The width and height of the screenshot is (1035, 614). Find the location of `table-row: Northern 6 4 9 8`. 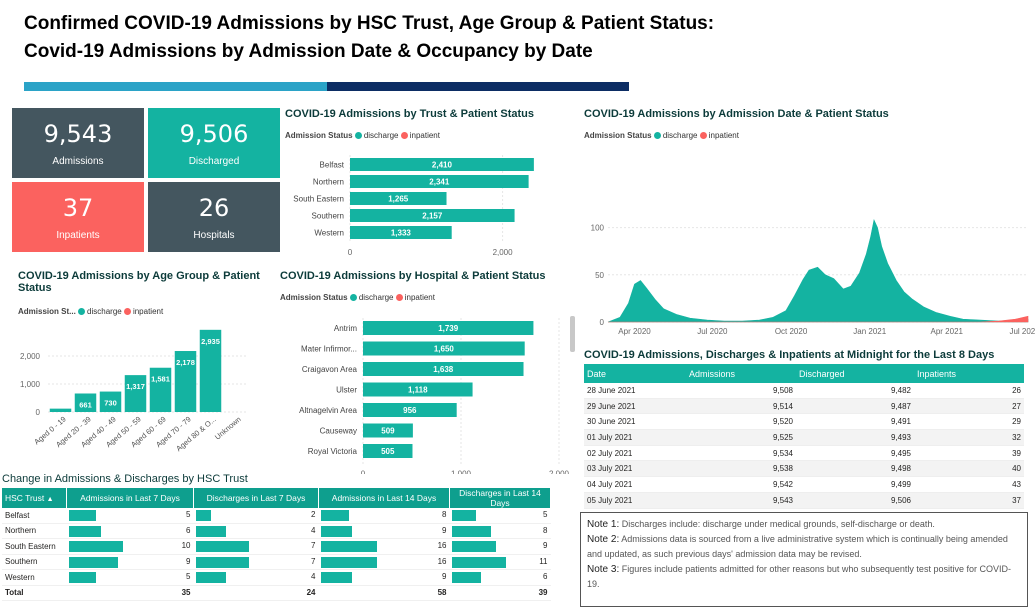

table-row: Northern 6 4 9 8 is located at coordinates (276, 531).